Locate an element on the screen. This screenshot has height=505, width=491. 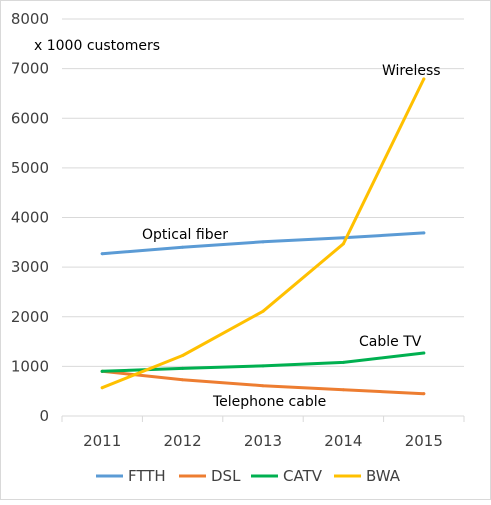
y-tick-label: 2000 is located at coordinates (30, 317).